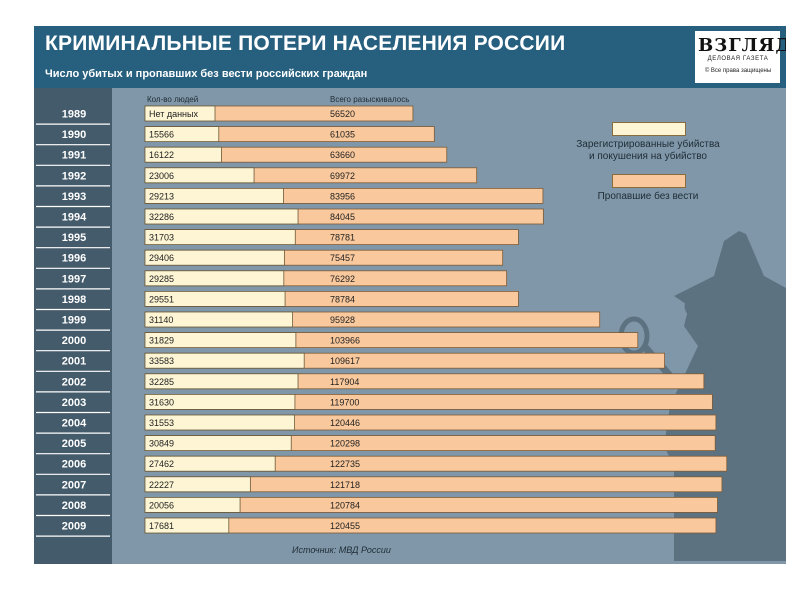 The width and height of the screenshot is (800, 600). What do you see at coordinates (342, 217) in the screenshot?
I see `value-missing-1994: 84045` at bounding box center [342, 217].